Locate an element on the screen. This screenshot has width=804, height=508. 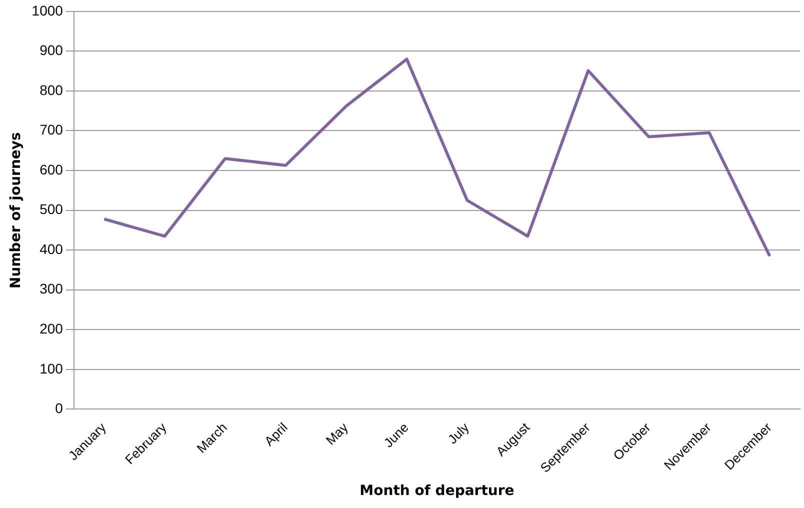
y-tick-label: 700 is located at coordinates (52, 130).